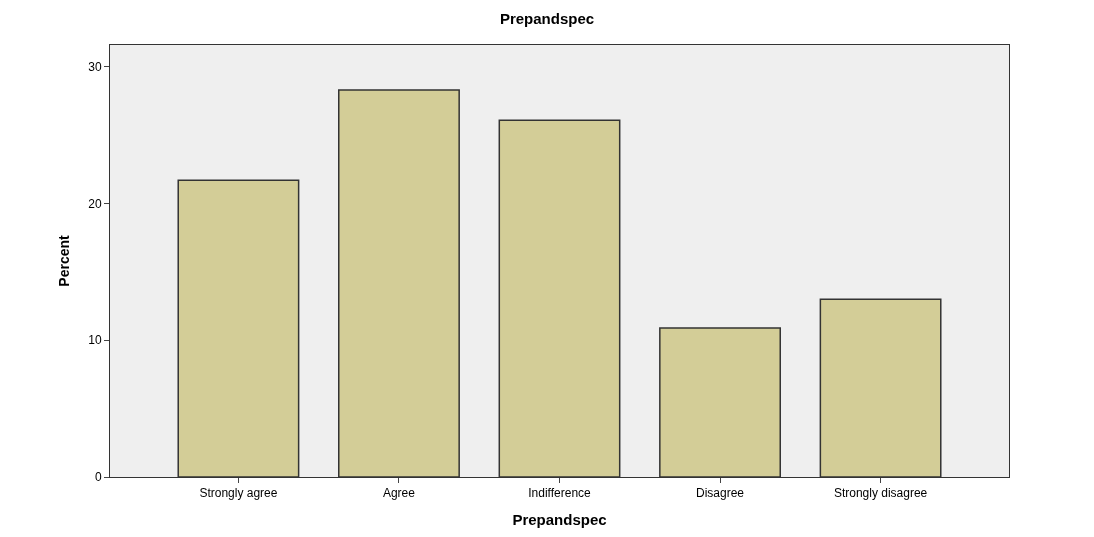 The width and height of the screenshot is (1094, 537). What do you see at coordinates (560, 493) in the screenshot?
I see `x-tick-label: Indifference` at bounding box center [560, 493].